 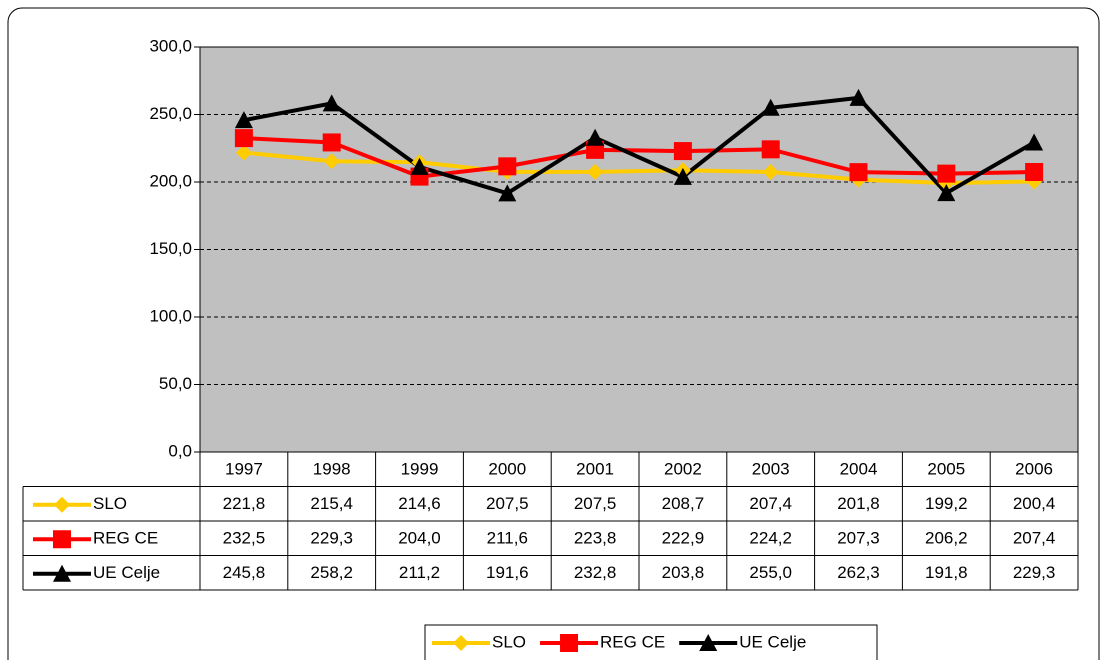 I want to click on table-value: 211,6, so click(x=507, y=538).